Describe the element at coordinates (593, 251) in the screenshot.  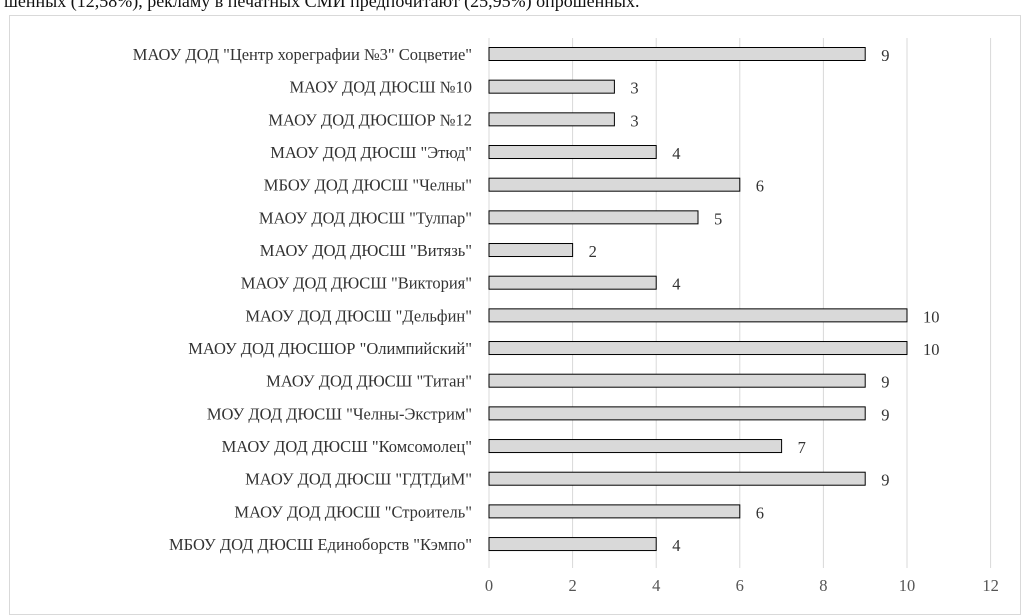
I see `value-label: 2` at that location.